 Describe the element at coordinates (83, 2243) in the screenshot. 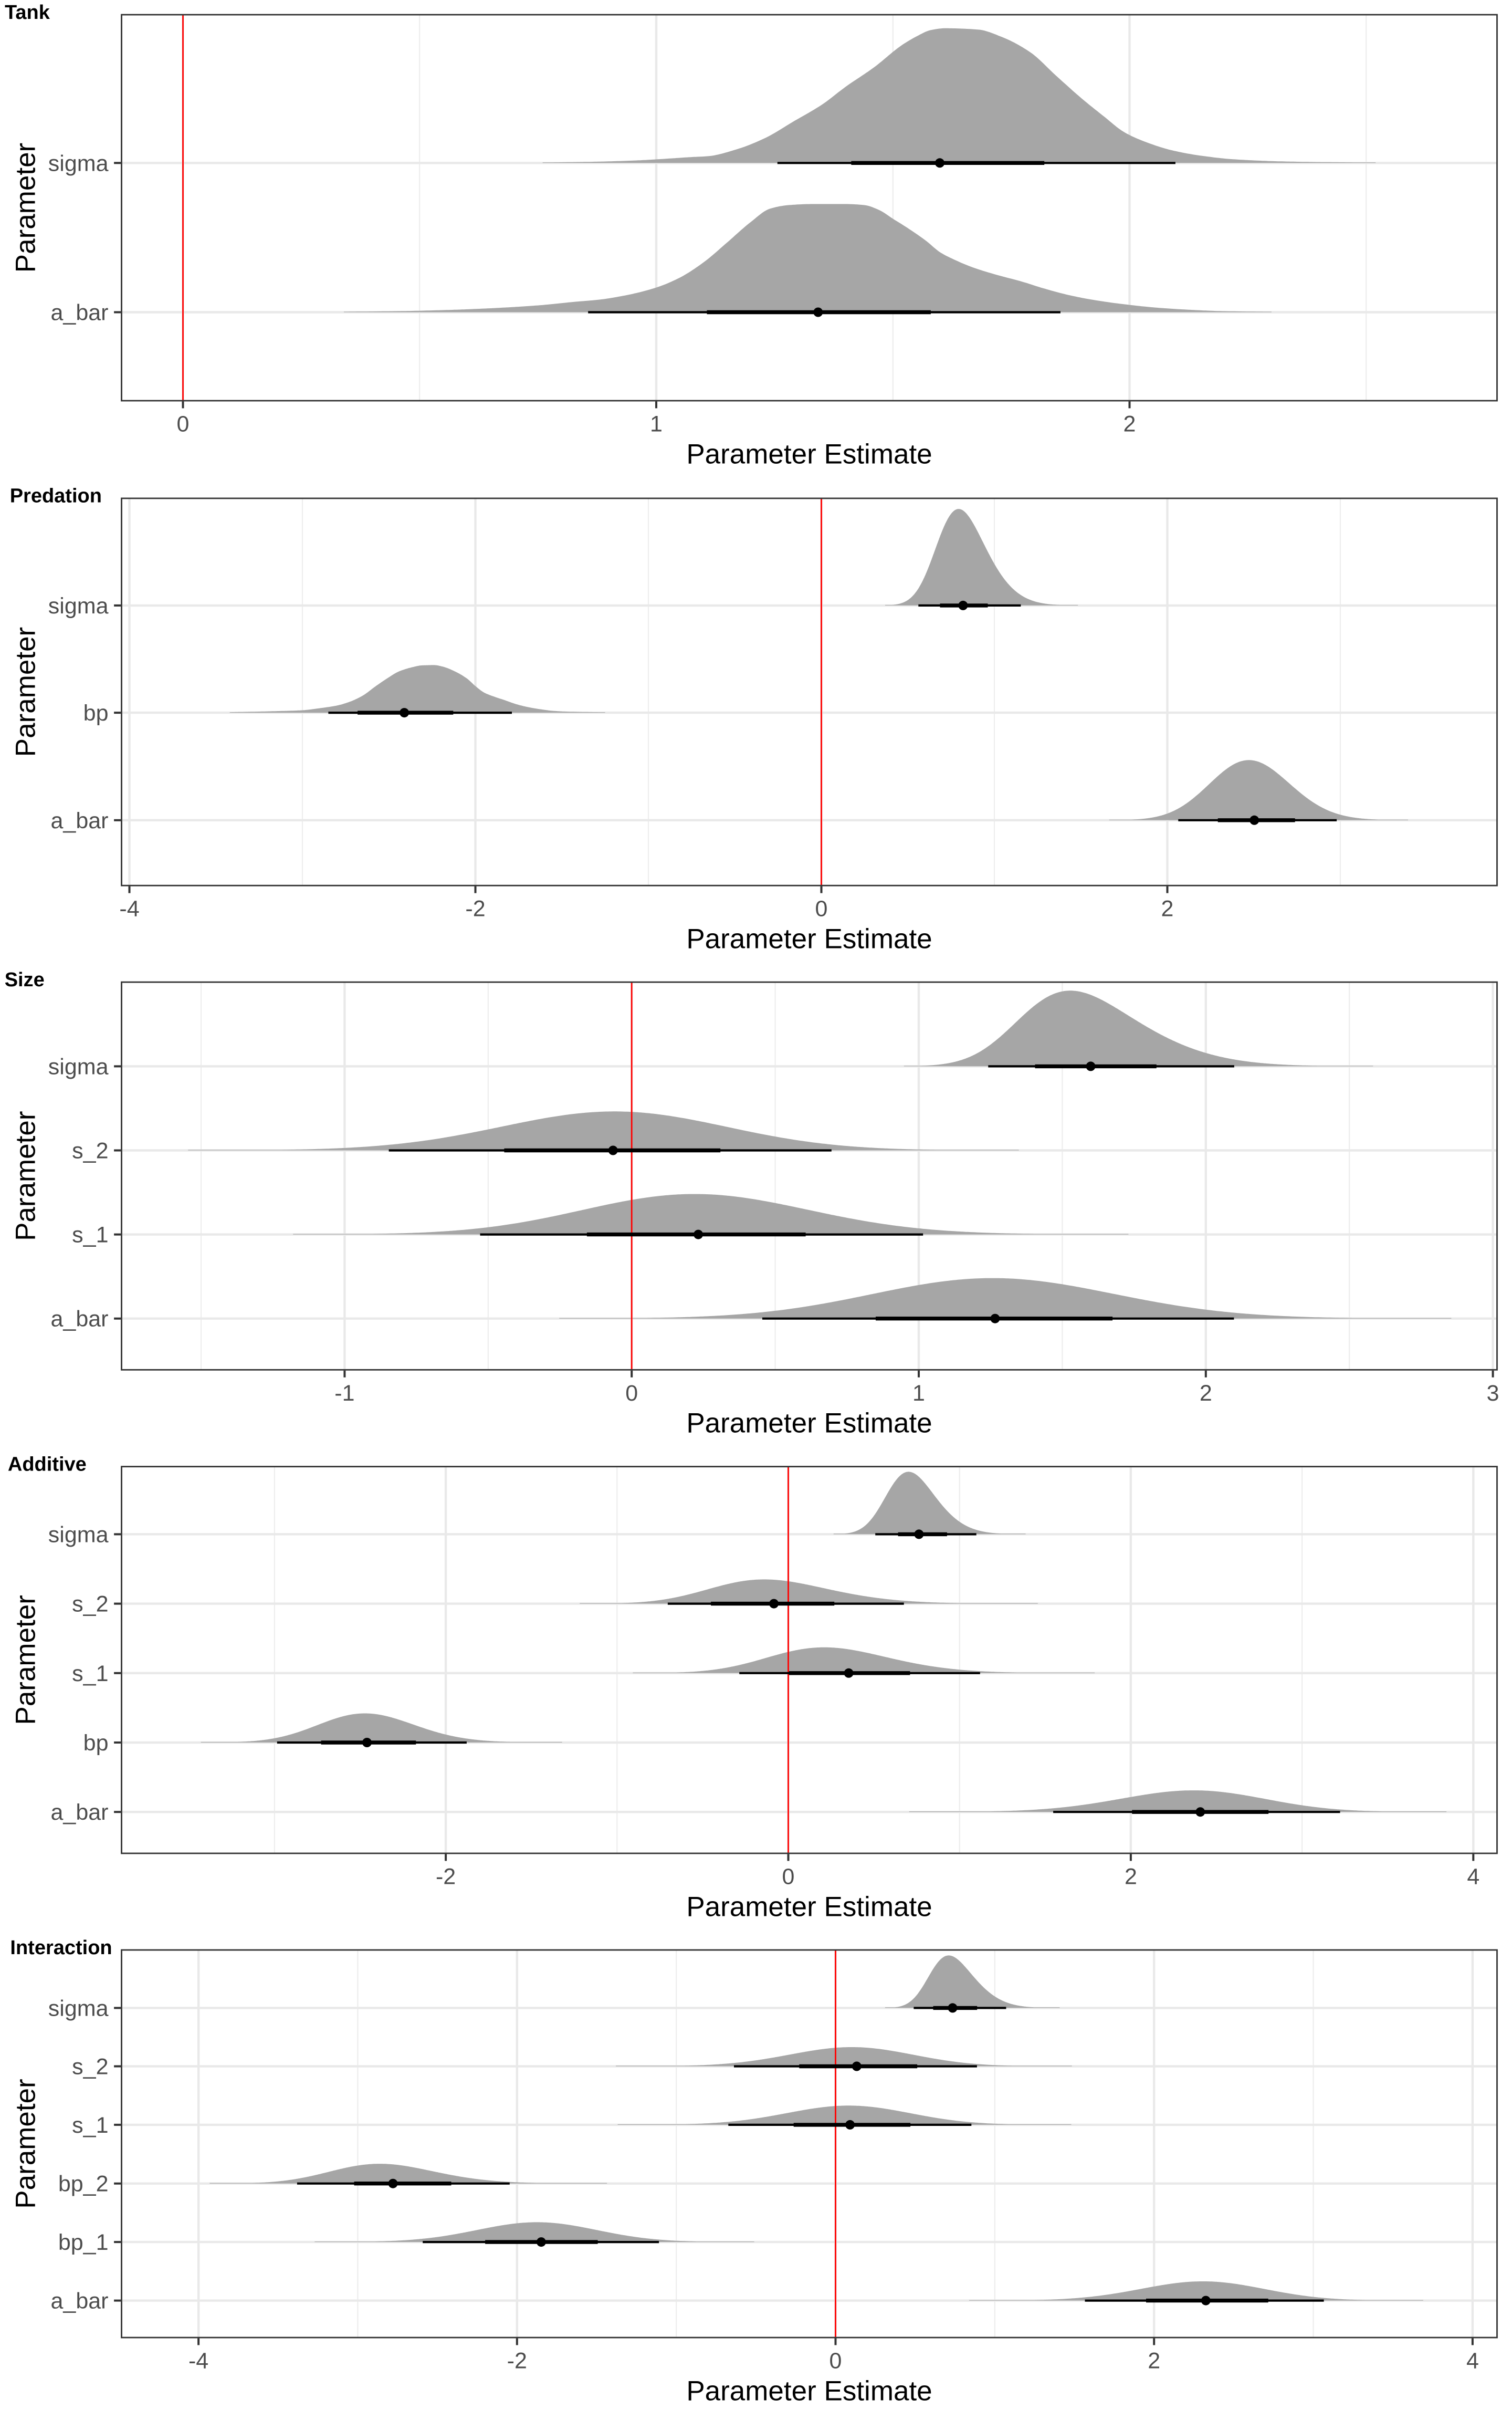

I see `svg-text: bp_1` at that location.